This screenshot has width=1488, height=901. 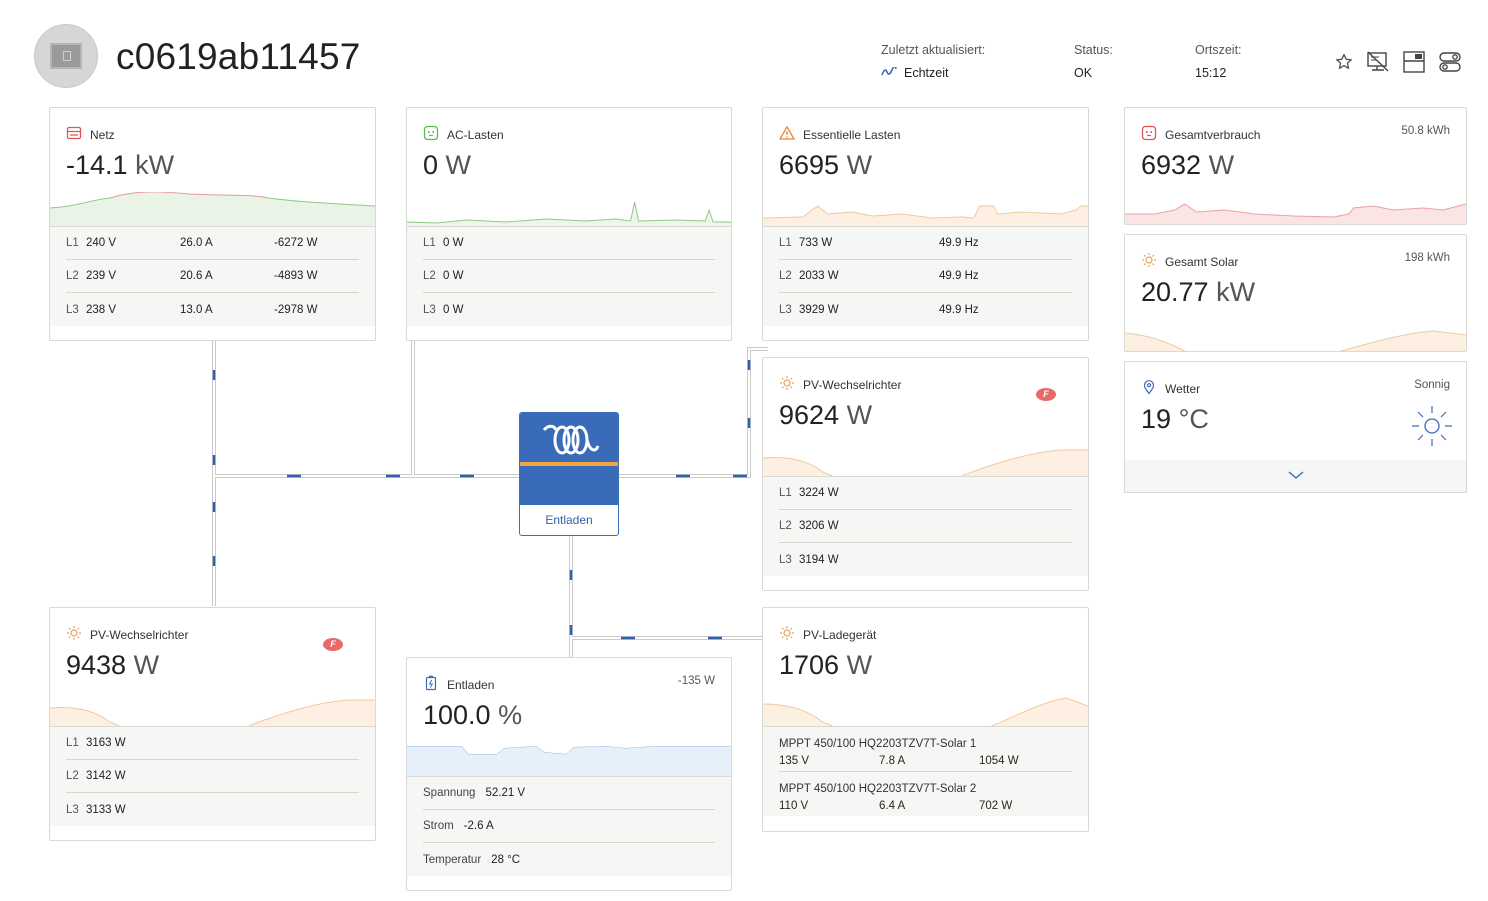 What do you see at coordinates (569, 474) in the screenshot?
I see `inverter-node: Entladen` at bounding box center [569, 474].